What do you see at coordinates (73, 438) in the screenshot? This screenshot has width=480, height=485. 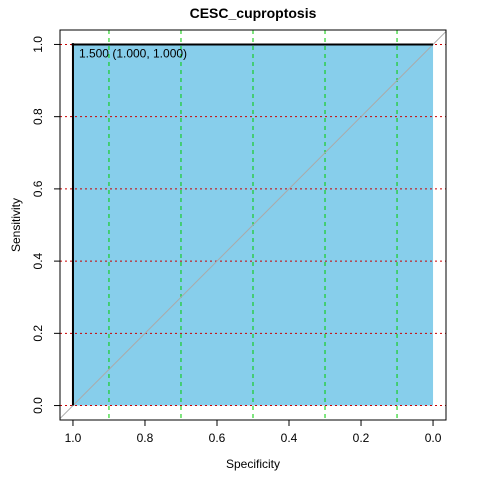 I see `x-tick-label: 1.0` at bounding box center [73, 438].